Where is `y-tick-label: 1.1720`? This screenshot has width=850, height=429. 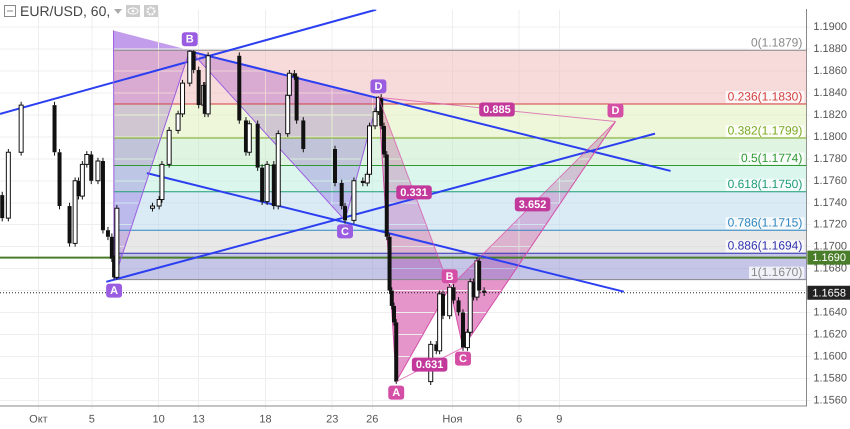
y-tick-label: 1.1720 is located at coordinates (830, 224).